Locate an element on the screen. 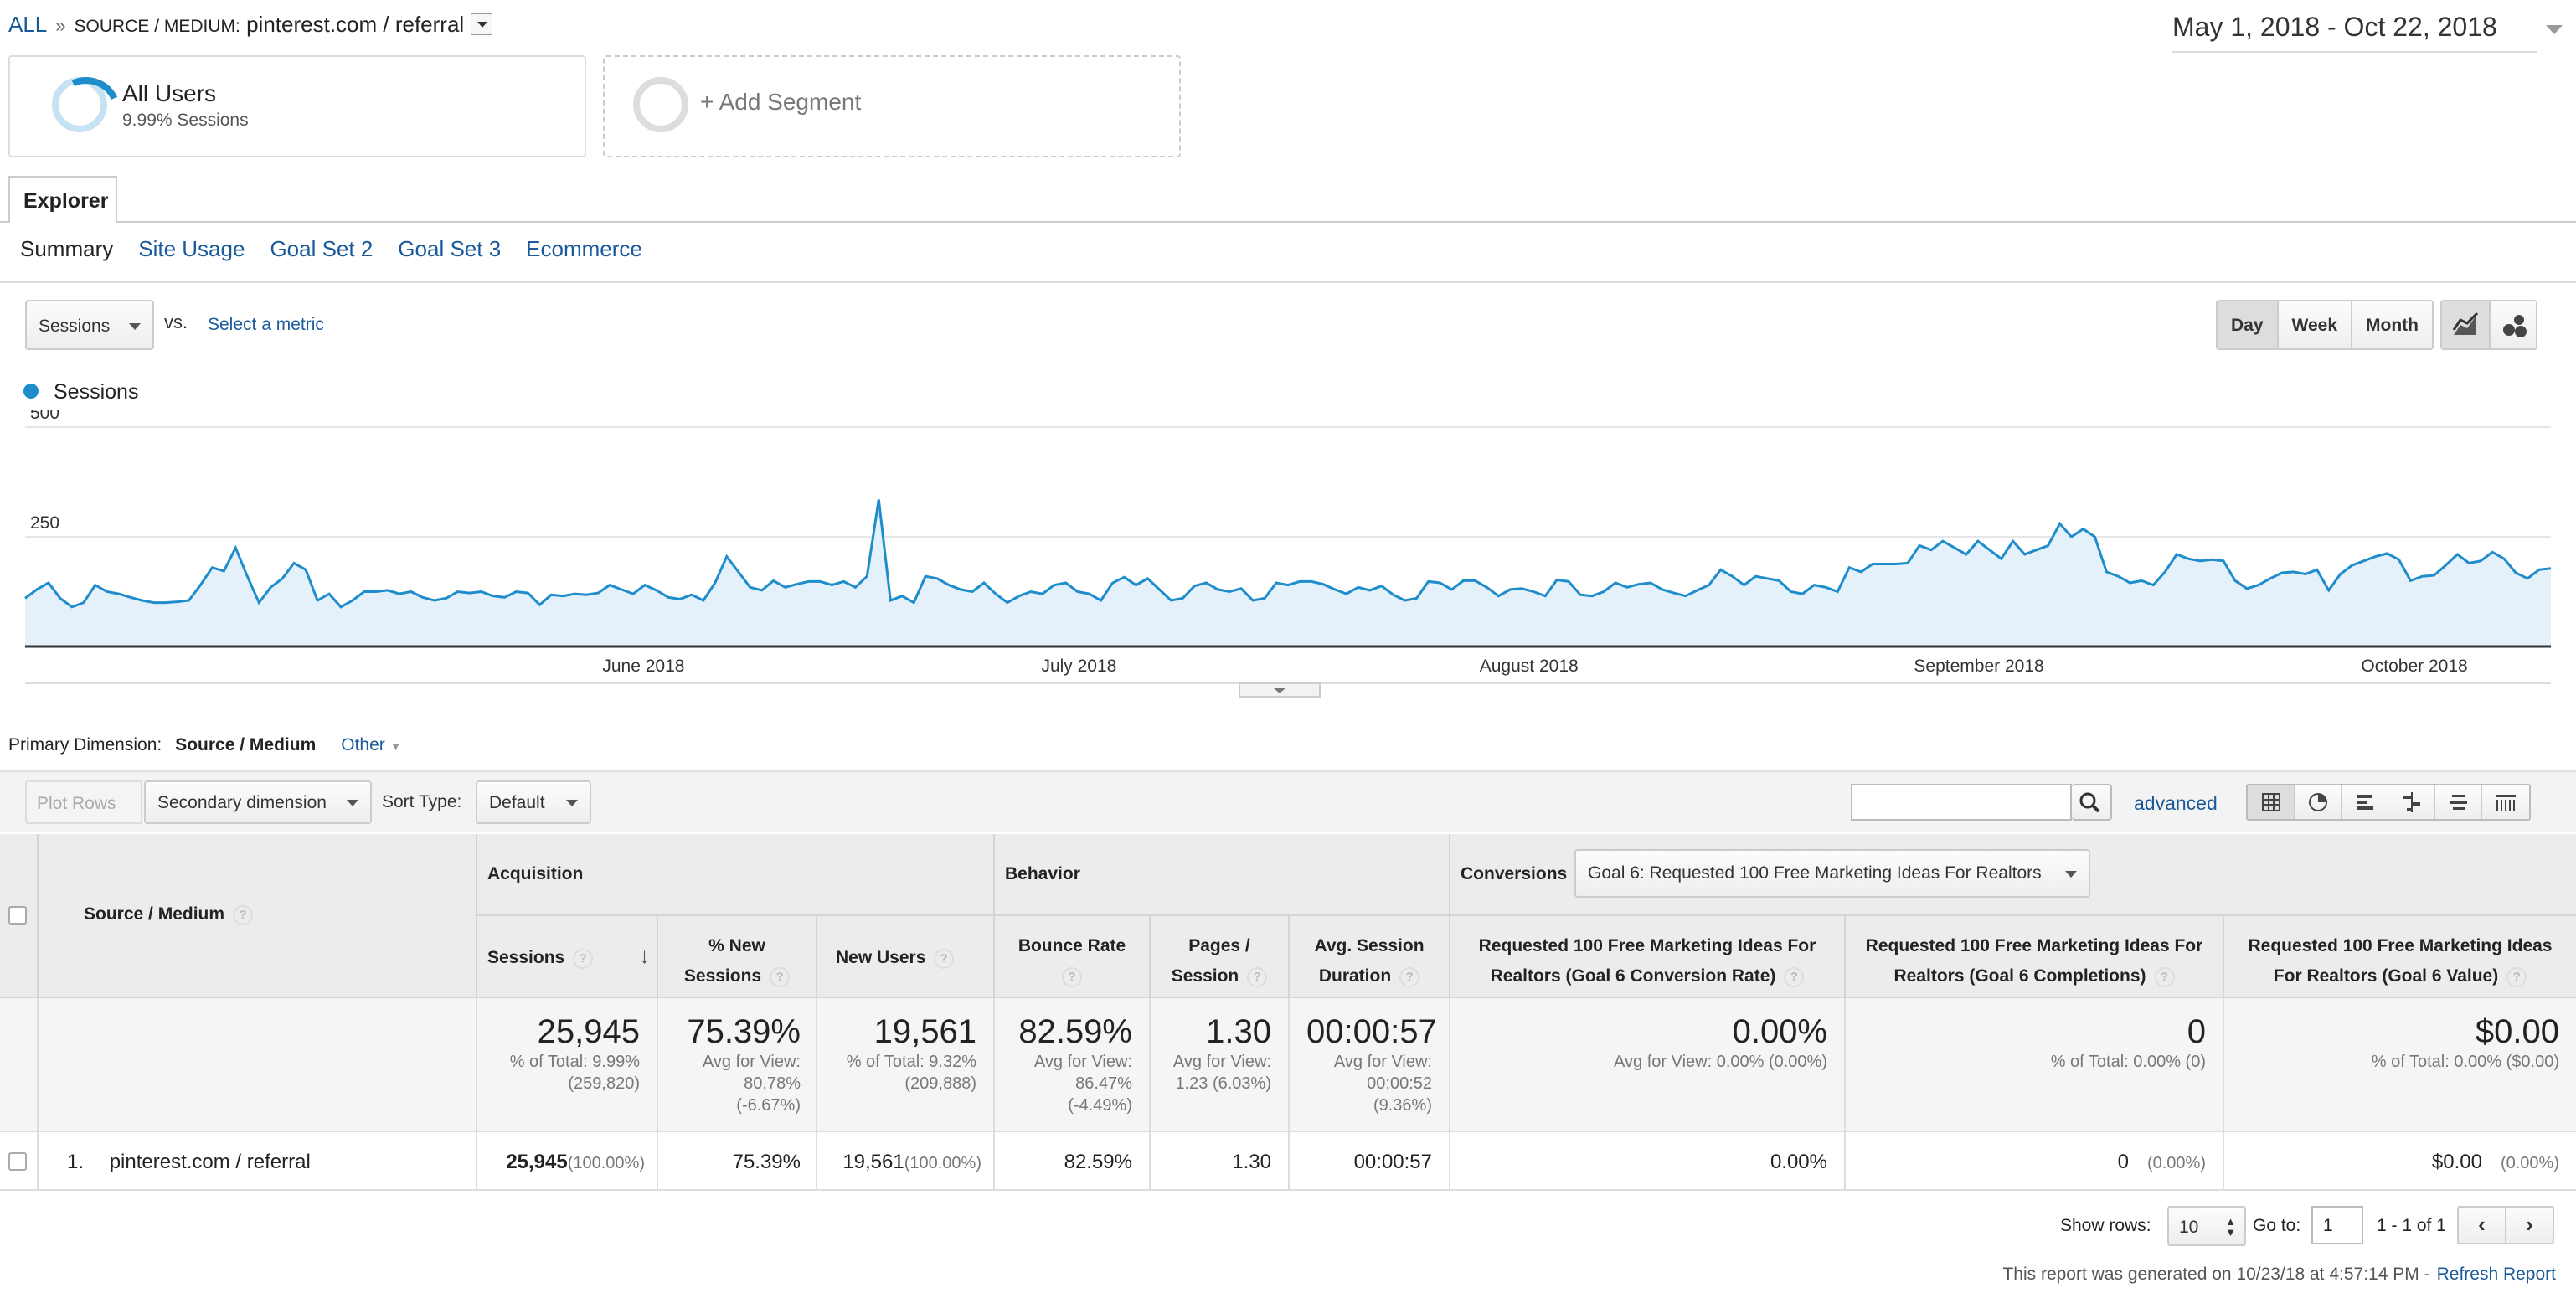 The width and height of the screenshot is (2576, 1298). row-goal-completions: 0 (0.00%) is located at coordinates (2035, 1161).